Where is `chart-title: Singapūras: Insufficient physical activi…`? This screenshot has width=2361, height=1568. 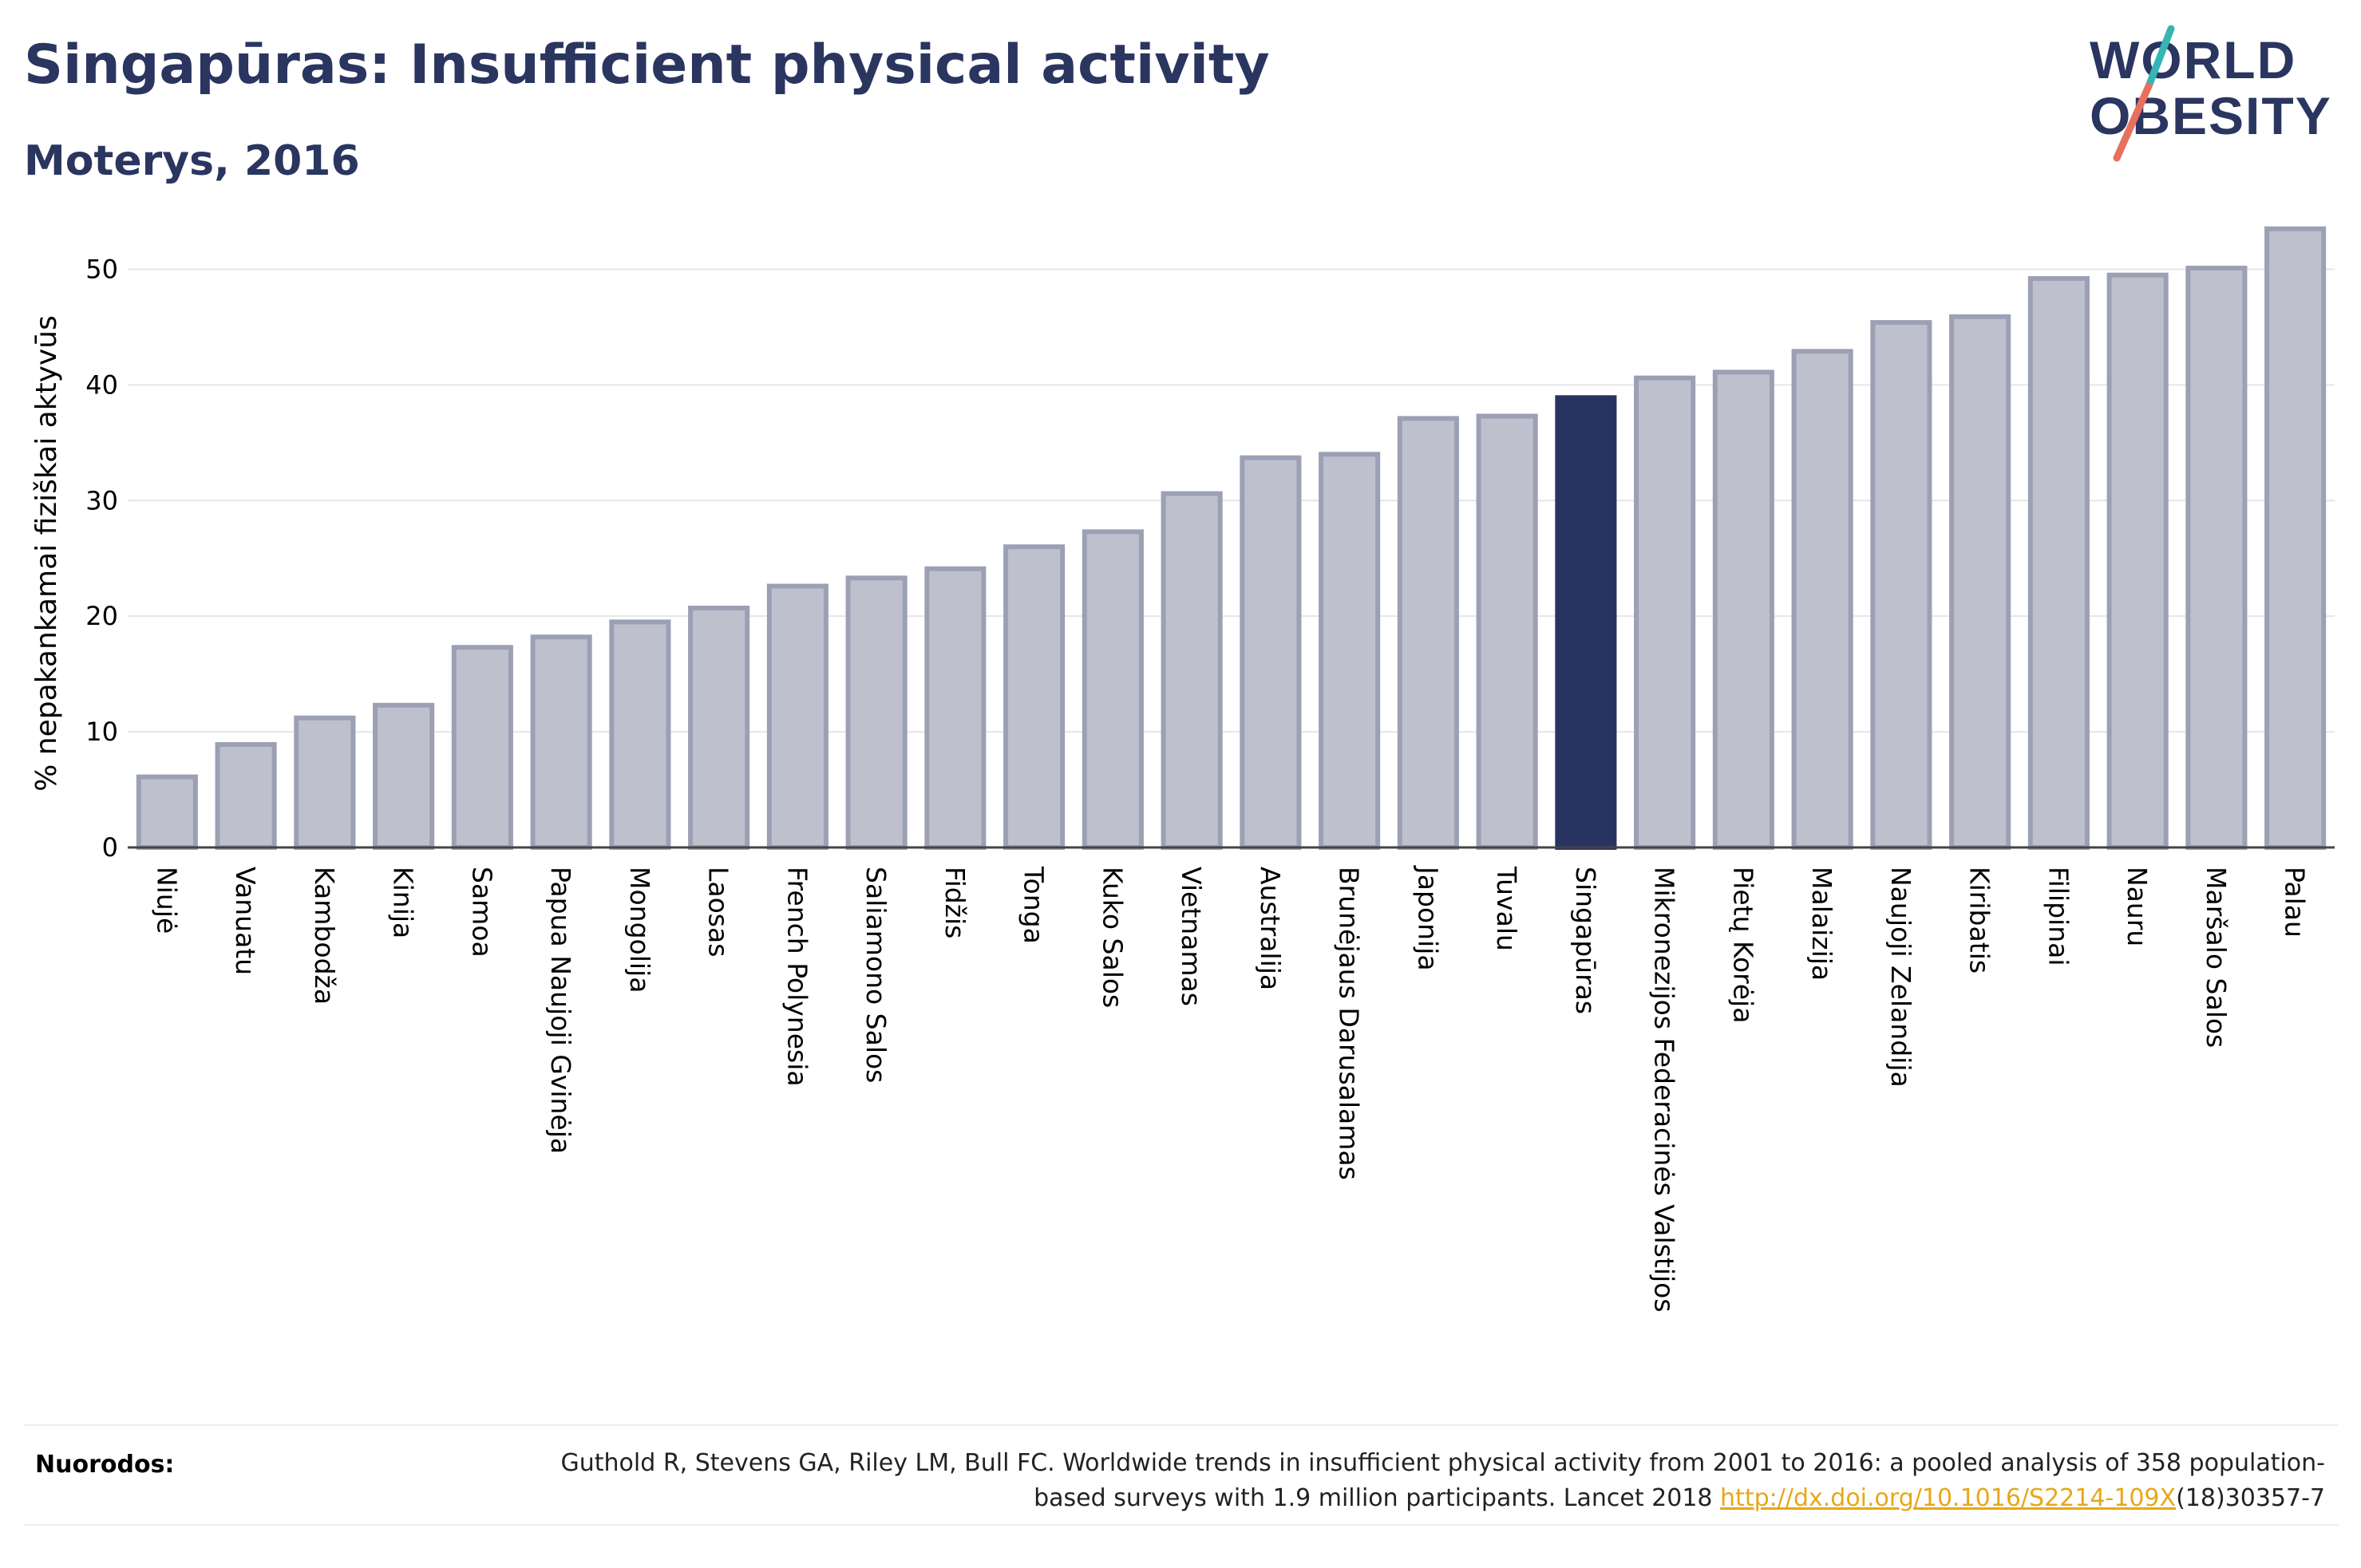
chart-title: Singapūras: Insufficient physical activi… is located at coordinates (647, 65).